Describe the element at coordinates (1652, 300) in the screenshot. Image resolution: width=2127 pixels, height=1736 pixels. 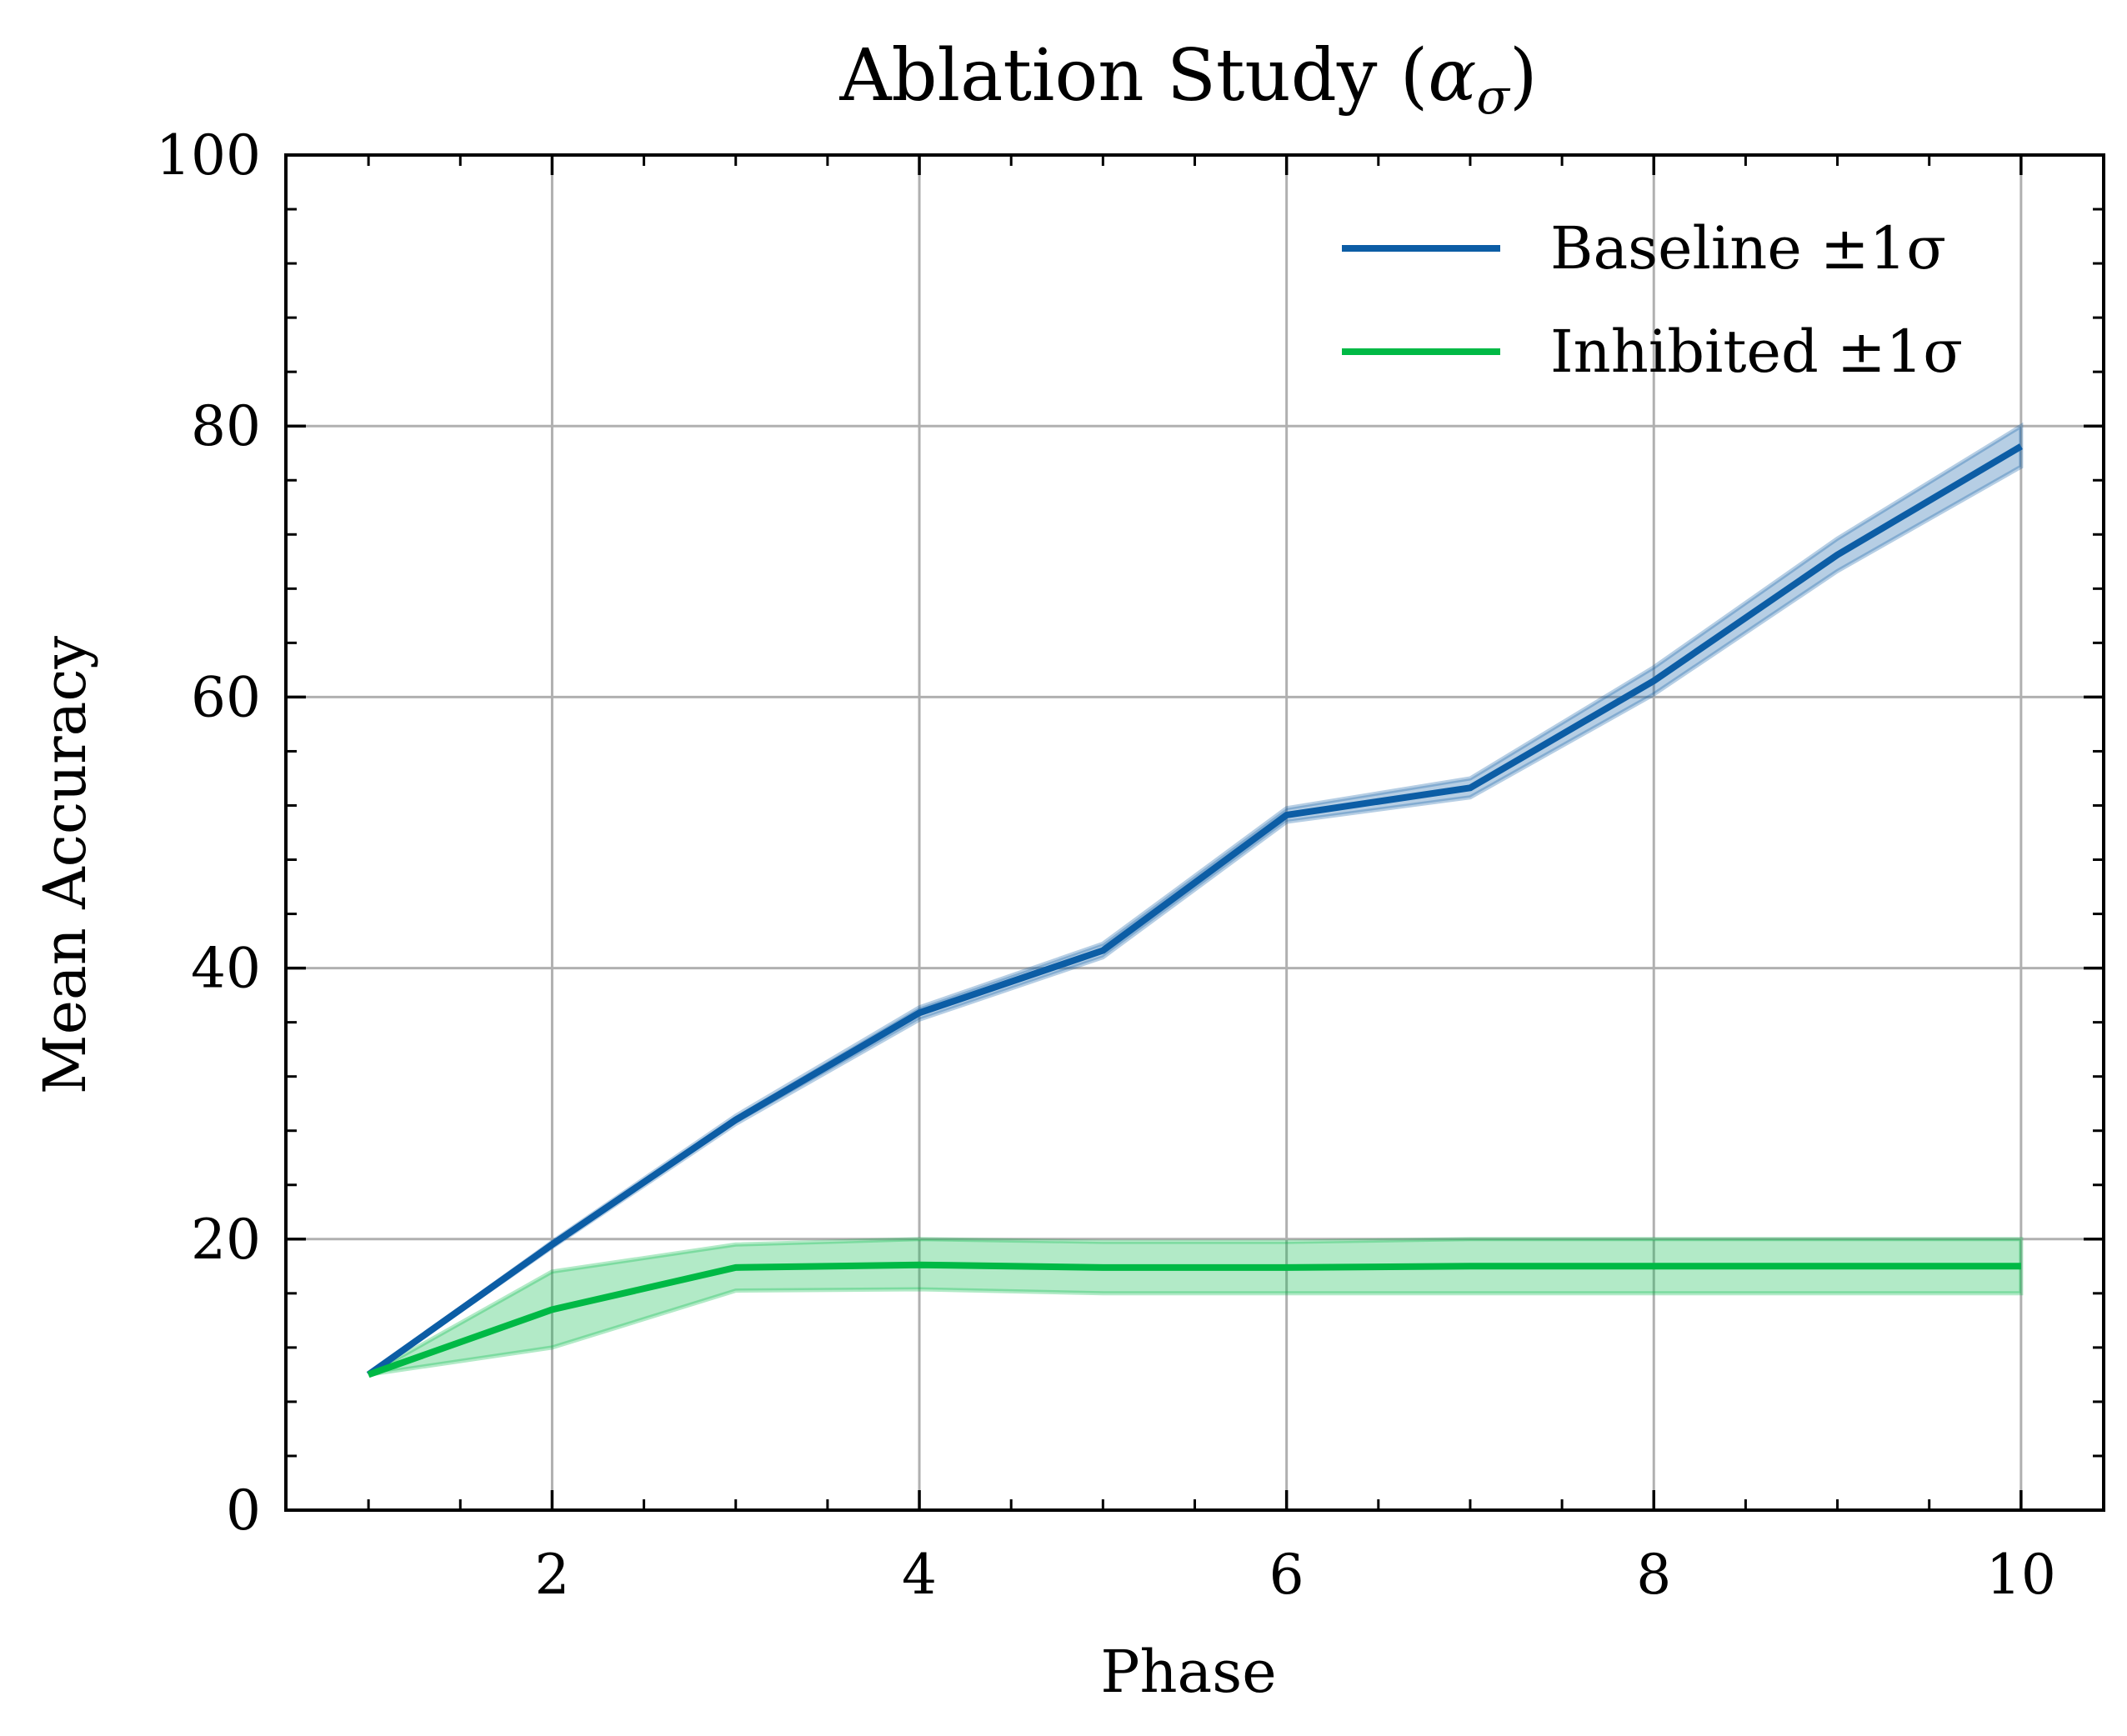
I see `legend: Baseline ±1σ Inhibited ±1σ` at that location.